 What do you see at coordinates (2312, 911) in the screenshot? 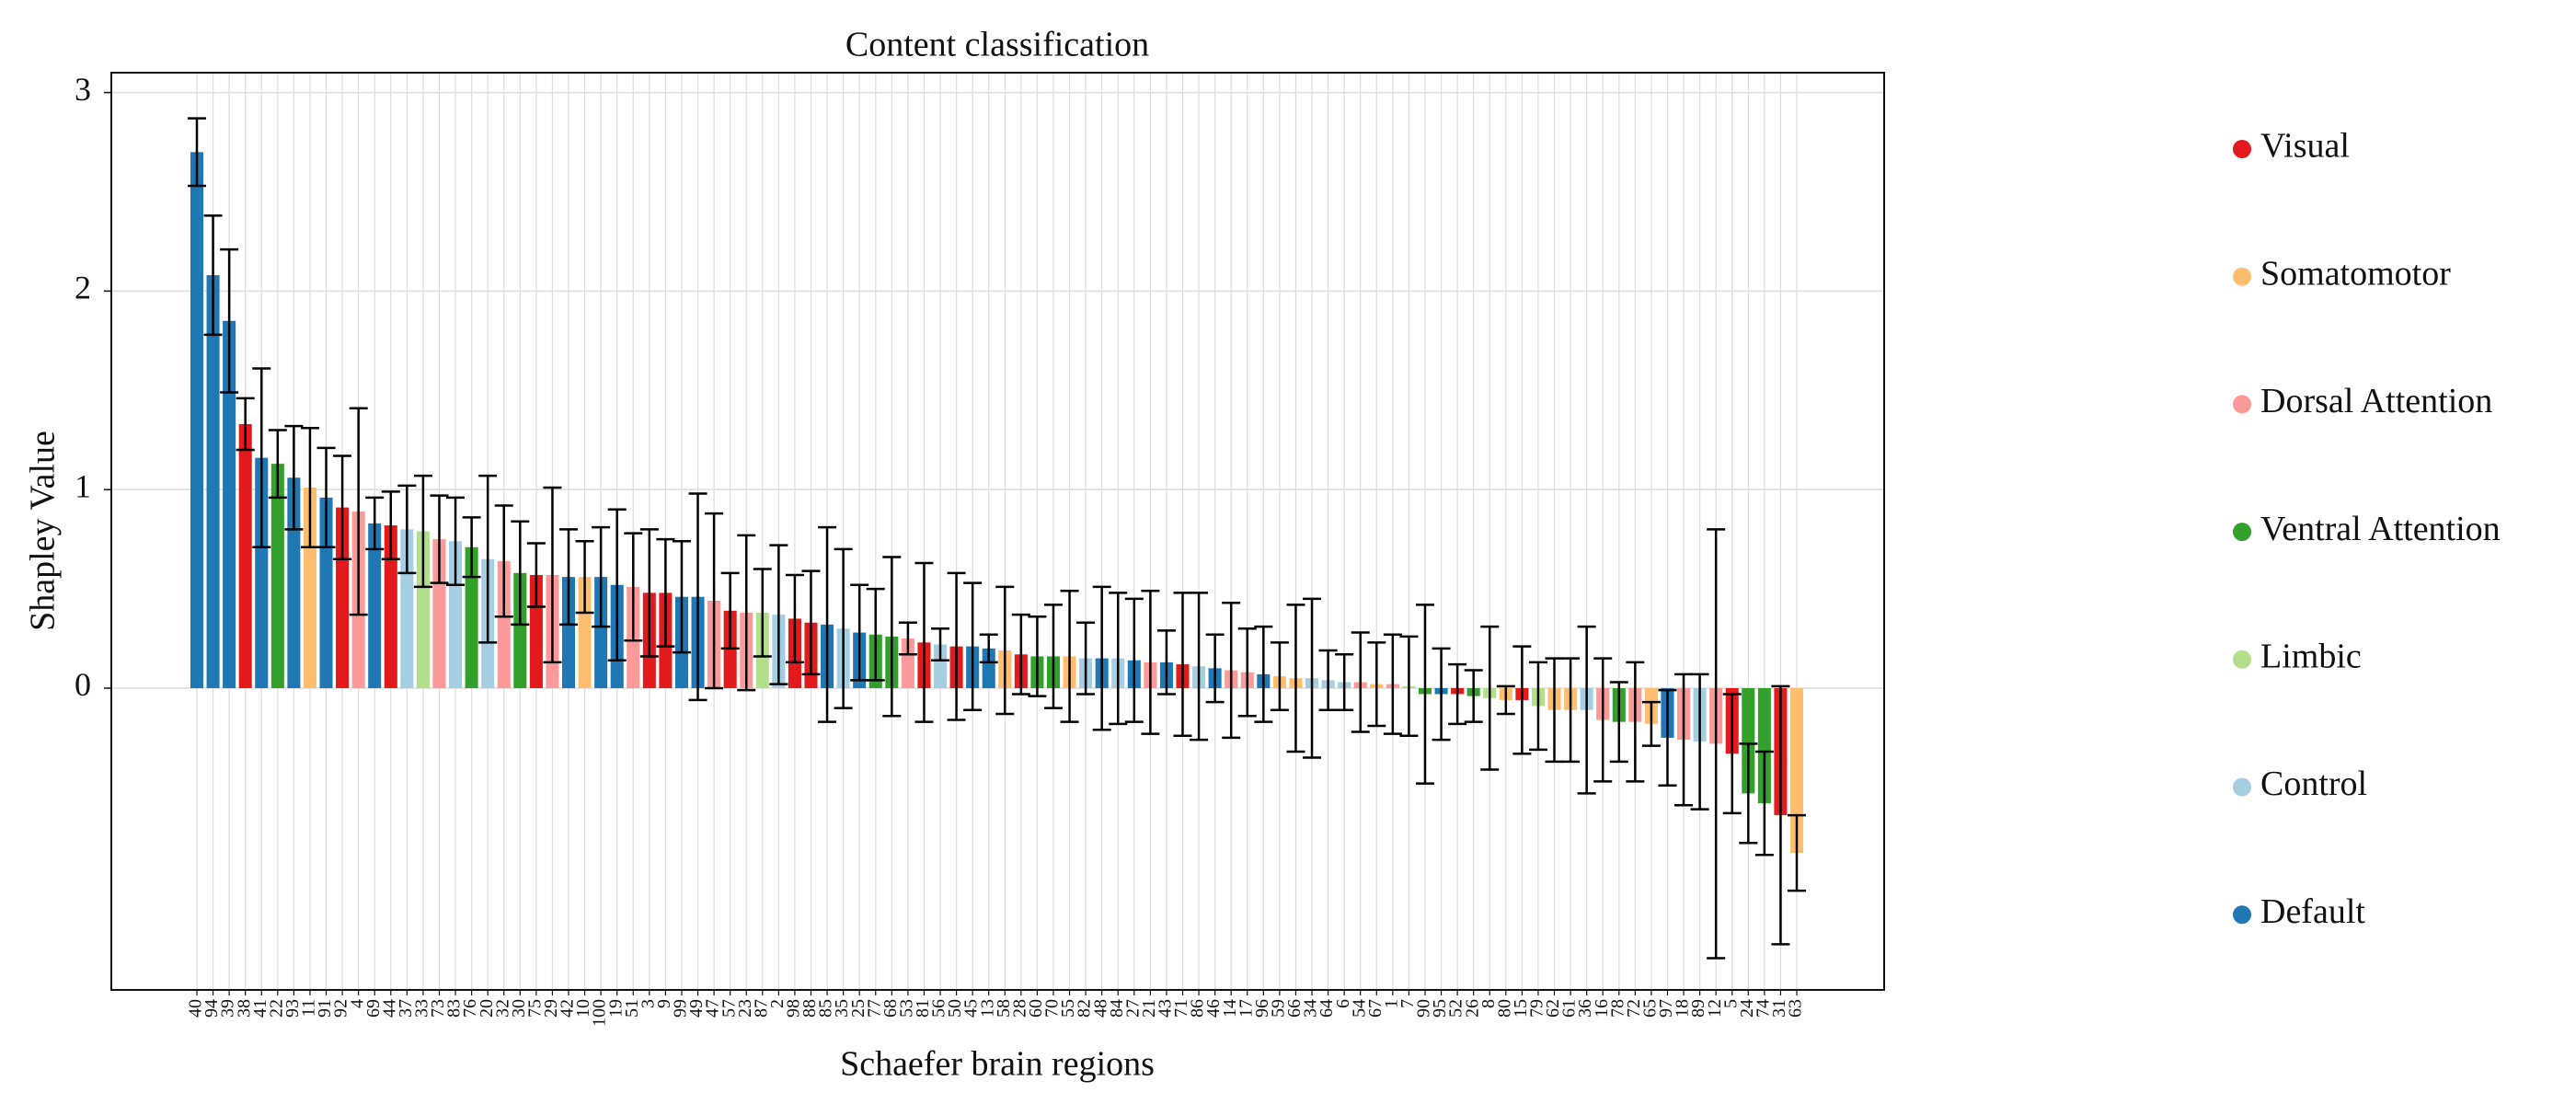
I see `legend-label: Default` at bounding box center [2312, 911].